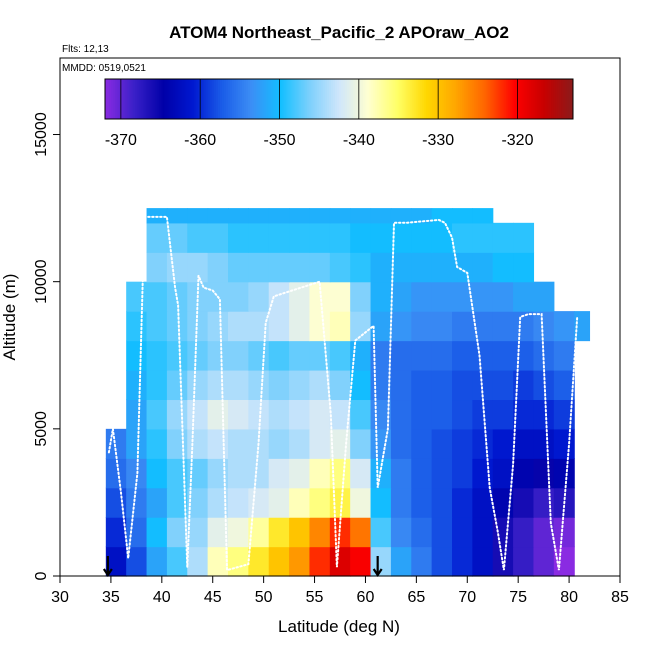 This screenshot has width=650, height=655. I want to click on y-tick-label: 10000, so click(41, 281).